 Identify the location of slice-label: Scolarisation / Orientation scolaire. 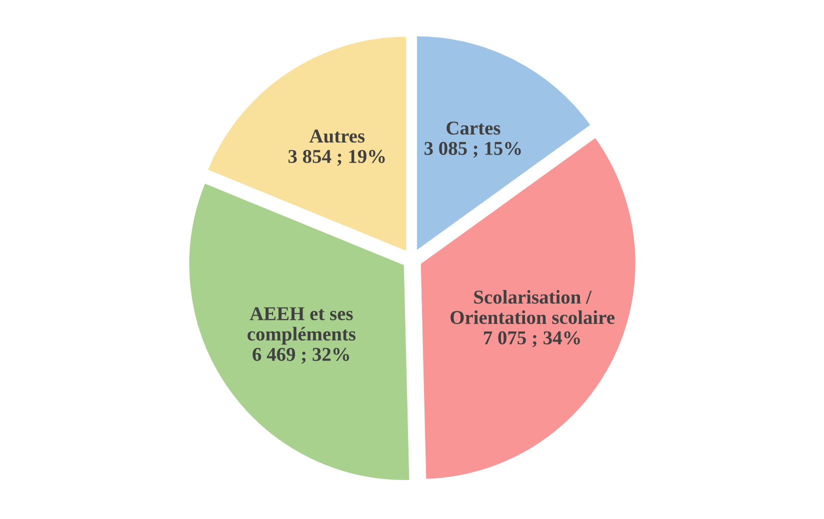
(532, 307).